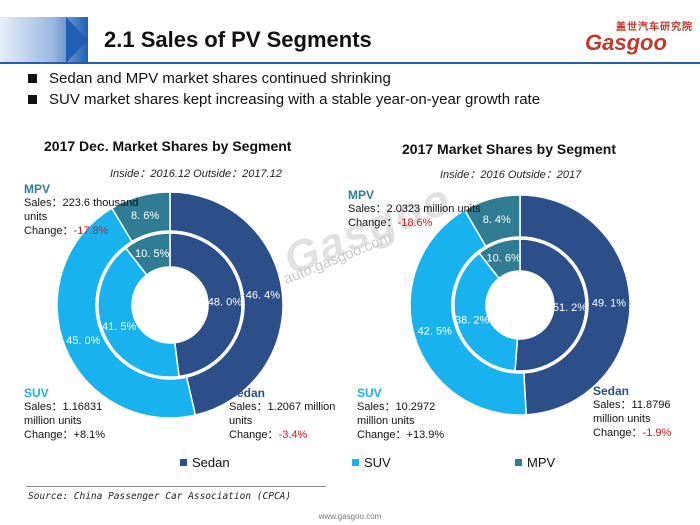 Image resolution: width=700 pixels, height=525 pixels. Describe the element at coordinates (63, 407) in the screenshot. I see `chart1-suv-sales: Sales：1.16831` at that location.